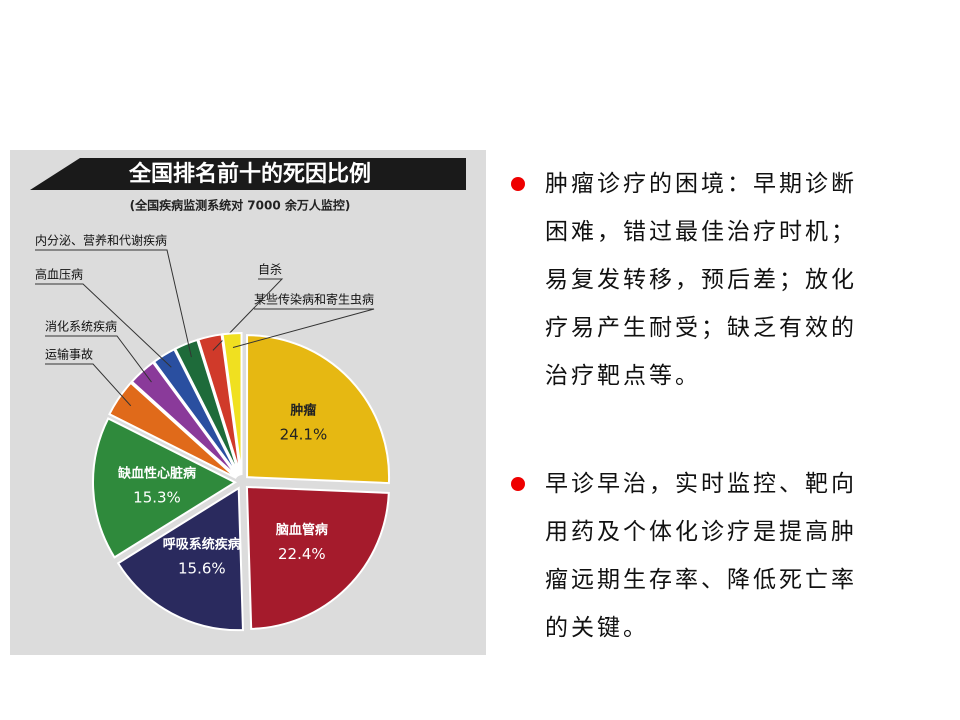 The height and width of the screenshot is (720, 960). I want to click on slice-label: 脑血管病, so click(302, 530).